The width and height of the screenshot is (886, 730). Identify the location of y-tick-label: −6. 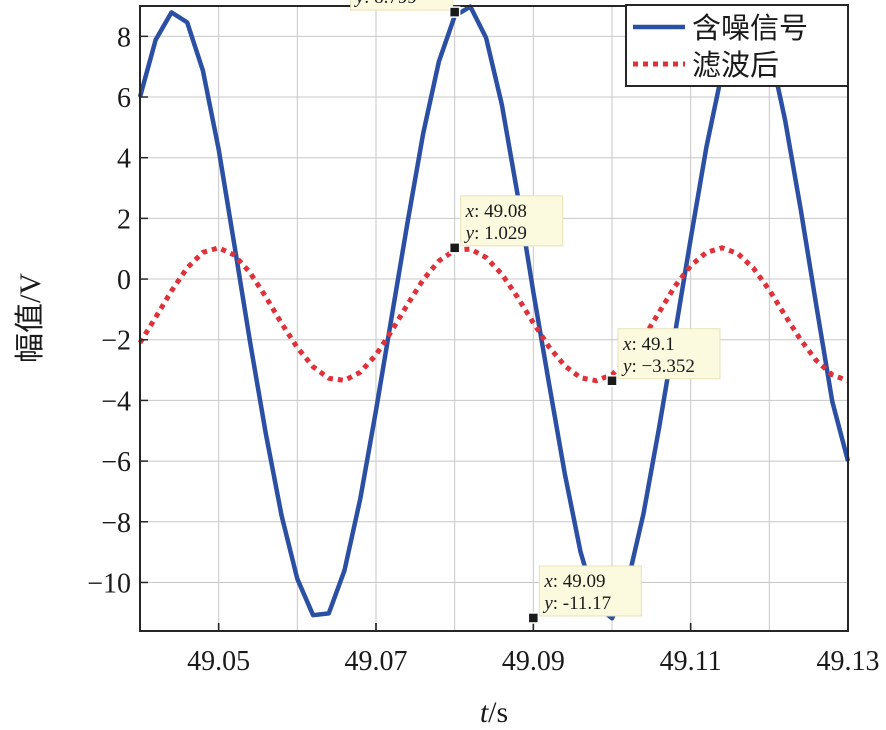
(116, 462).